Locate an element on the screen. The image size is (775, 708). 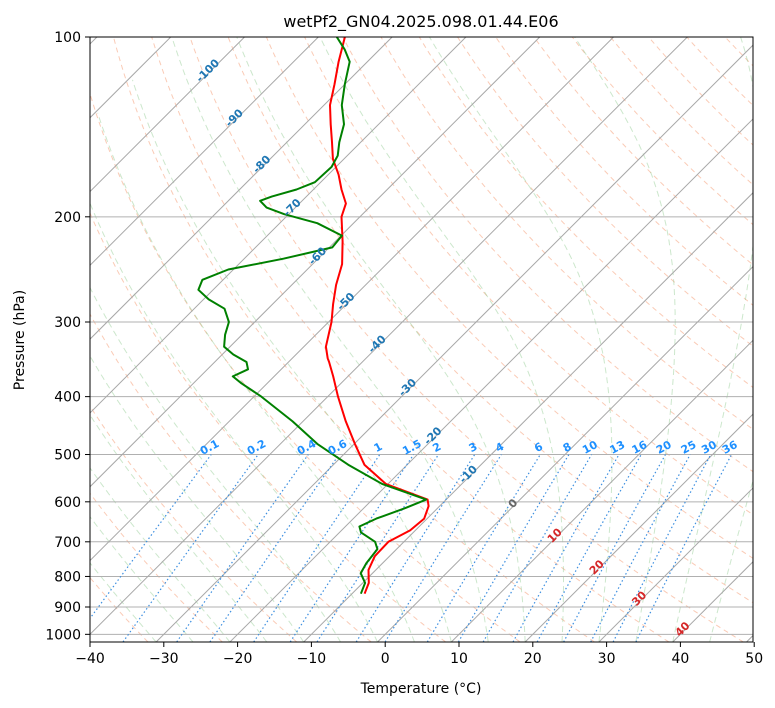
y-tick-label: 700 is located at coordinates (67, 543).